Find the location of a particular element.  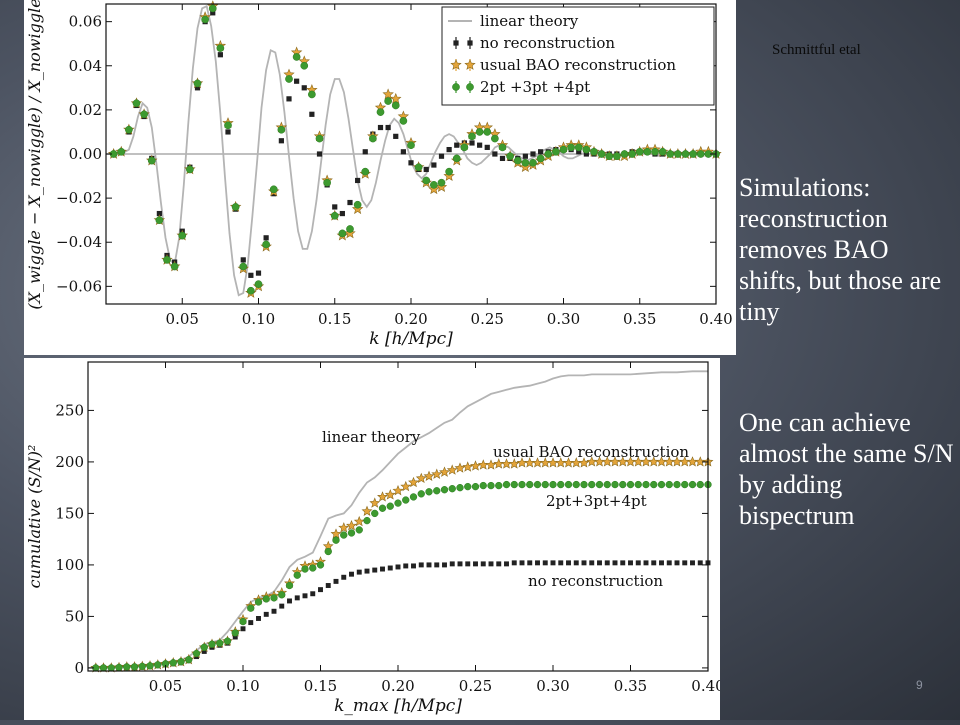

top-legend-label-0: linear theory is located at coordinates (529, 21).